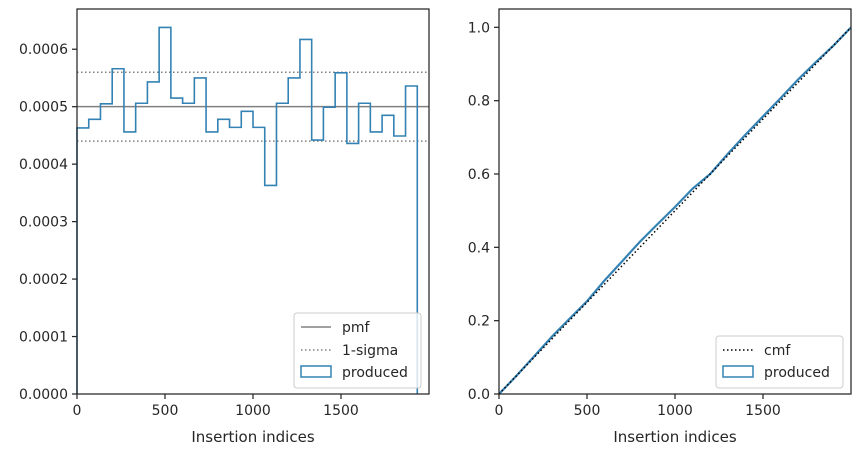  What do you see at coordinates (479, 102) in the screenshot?
I see `right-ytick-label: 0.8` at bounding box center [479, 102].